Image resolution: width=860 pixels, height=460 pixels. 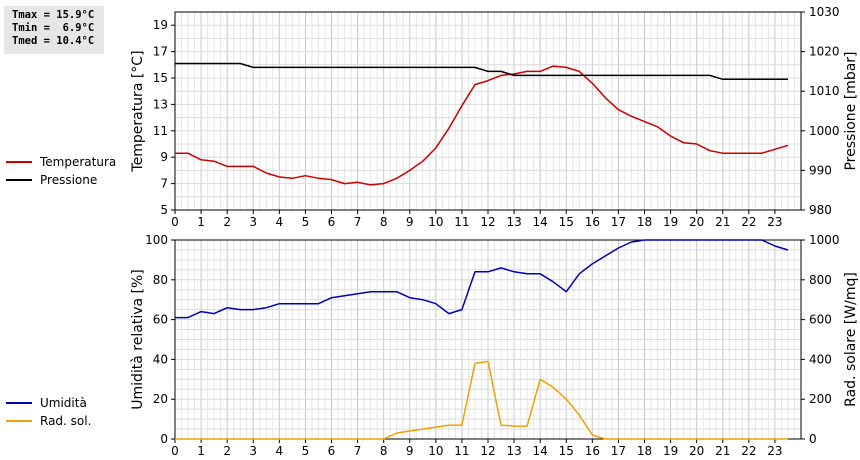 What do you see at coordinates (461, 222) in the screenshot?
I see `top-x-tick-label: 11` at bounding box center [461, 222].